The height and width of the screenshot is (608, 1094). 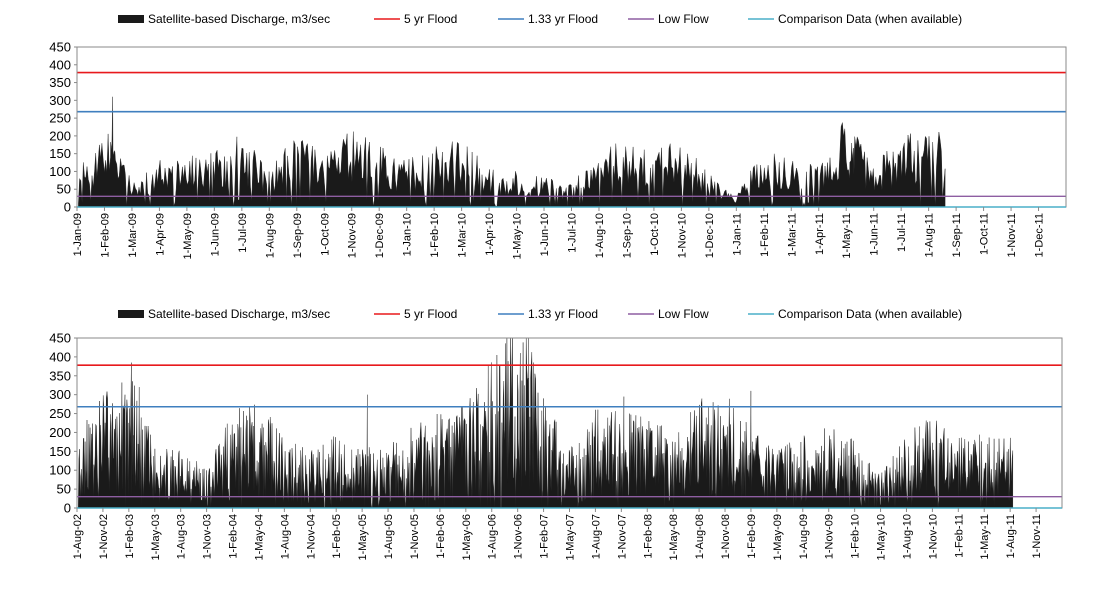 I want to click on x-tick-label: 1-May-04, so click(x=259, y=537).